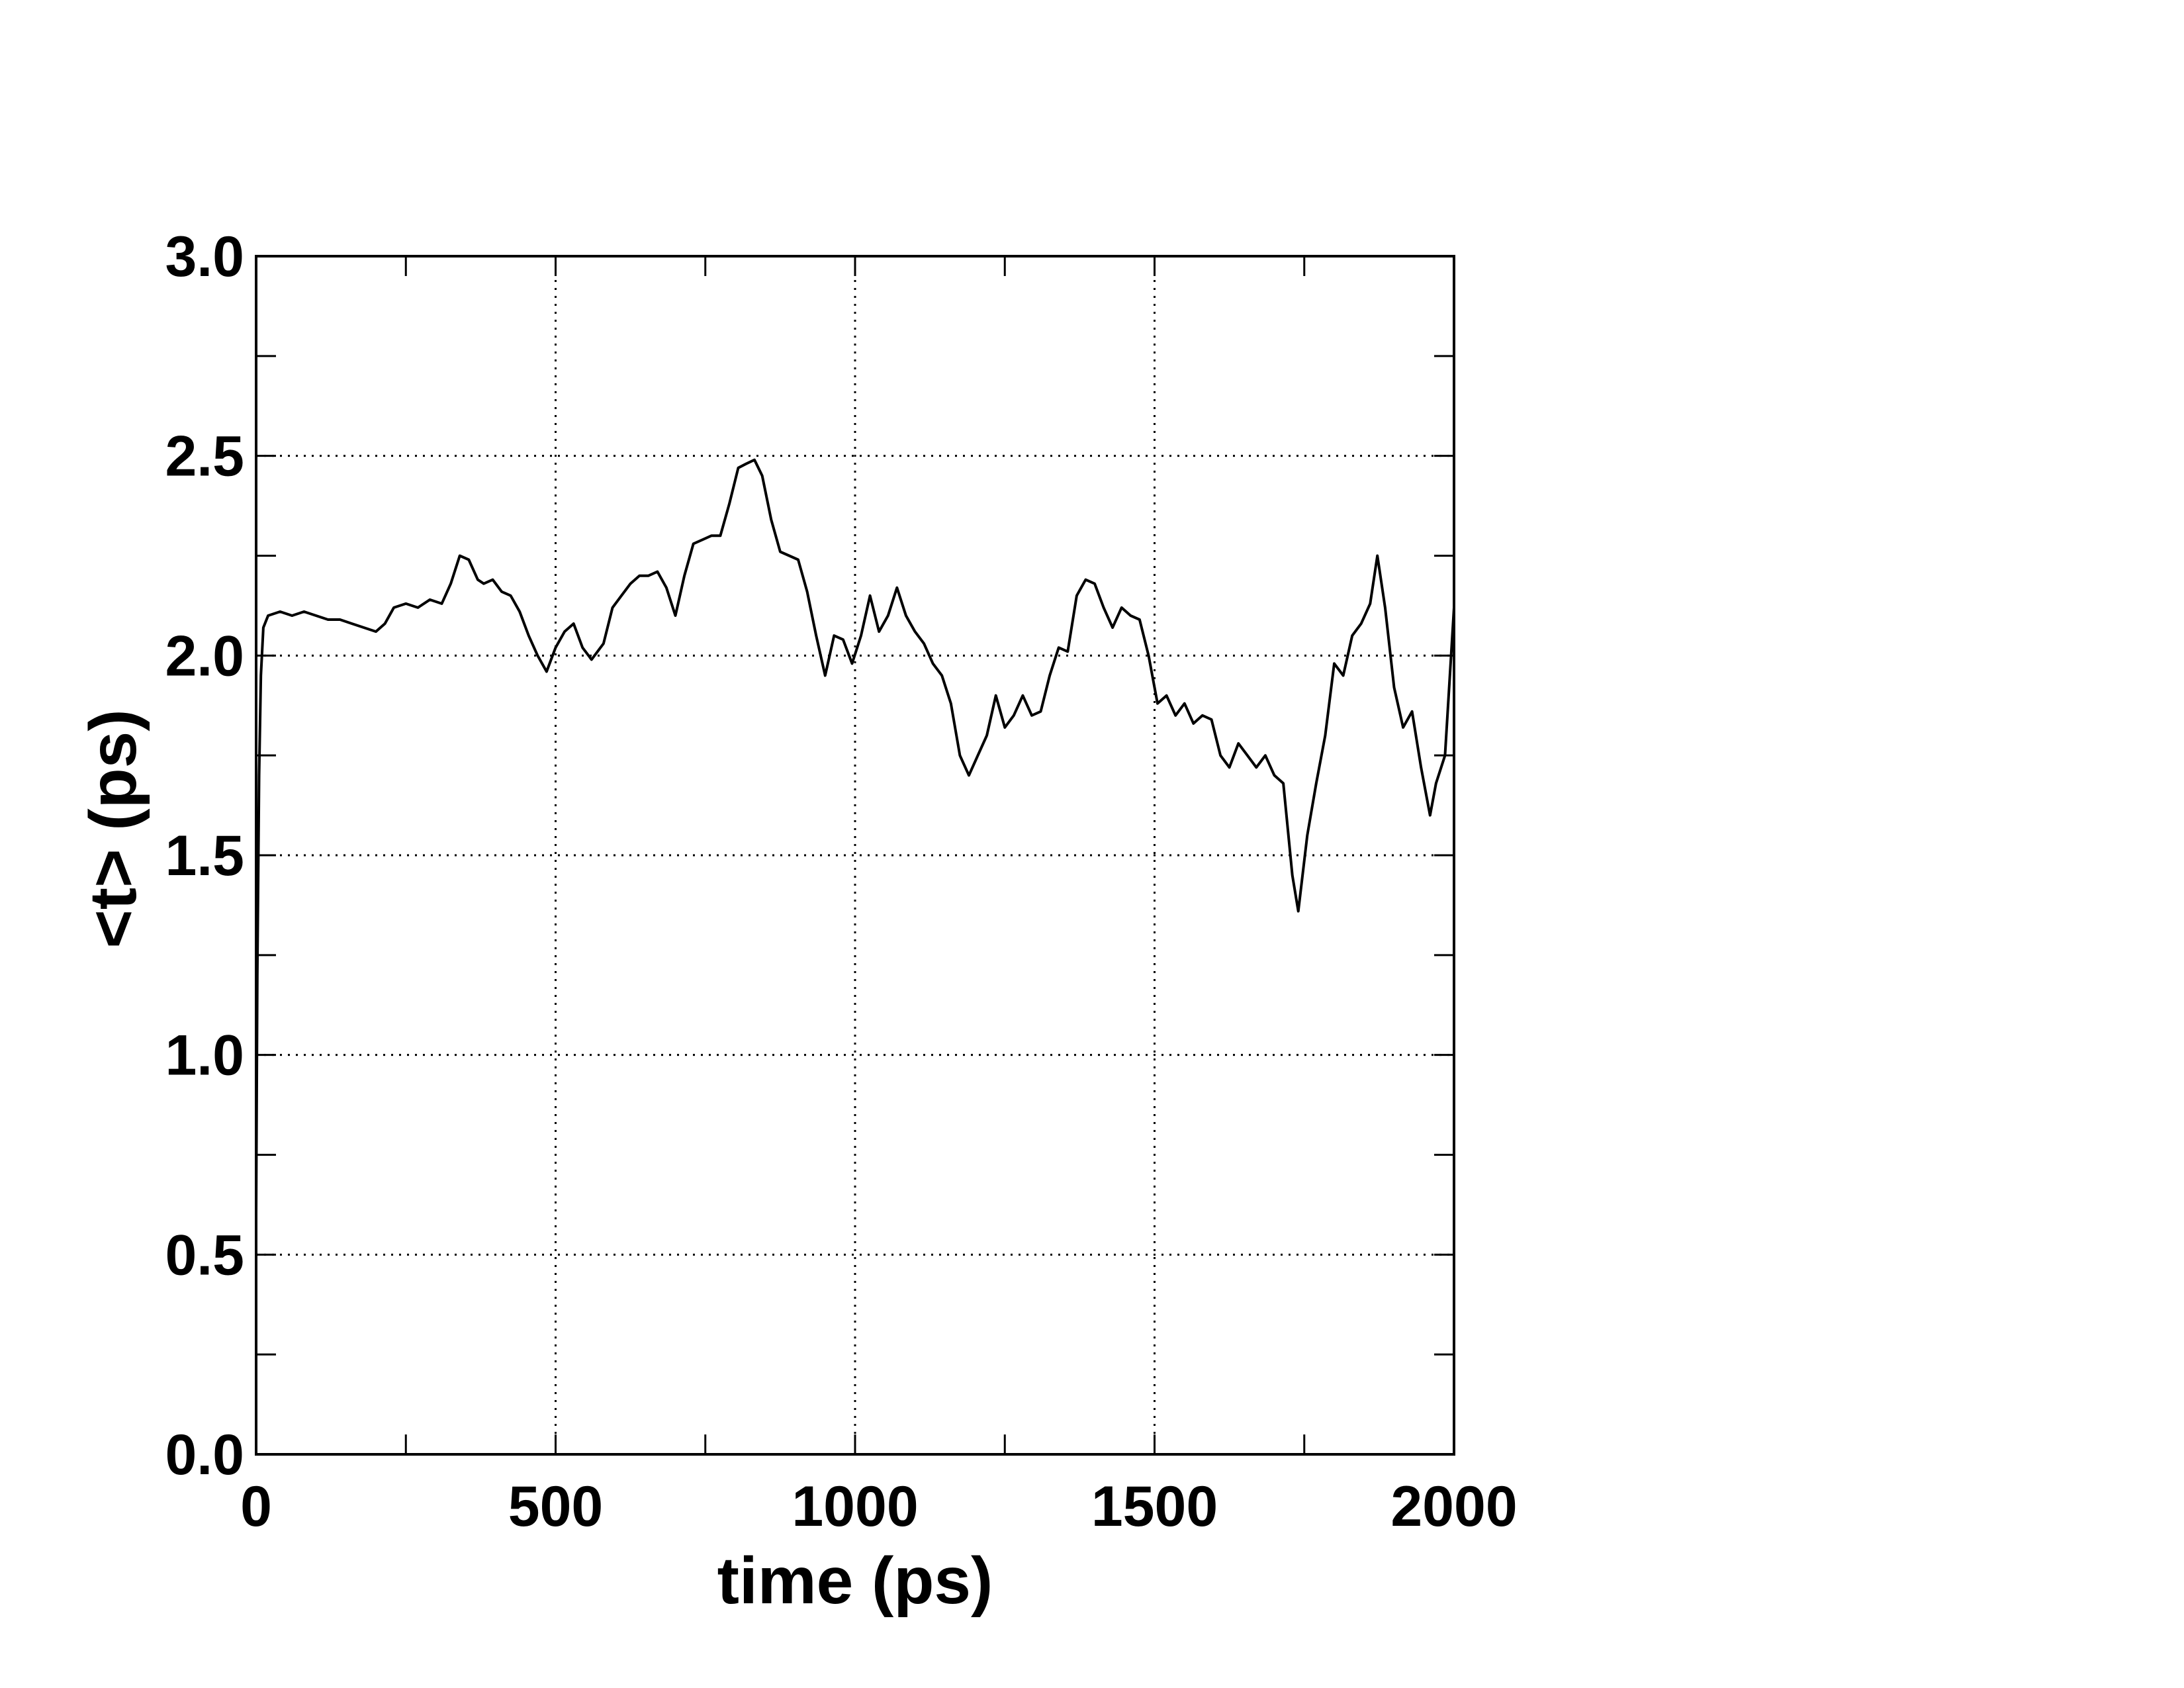 This screenshot has height=1688, width=2184. What do you see at coordinates (204, 457) in the screenshot?
I see `y-tick-label: 2.5` at bounding box center [204, 457].